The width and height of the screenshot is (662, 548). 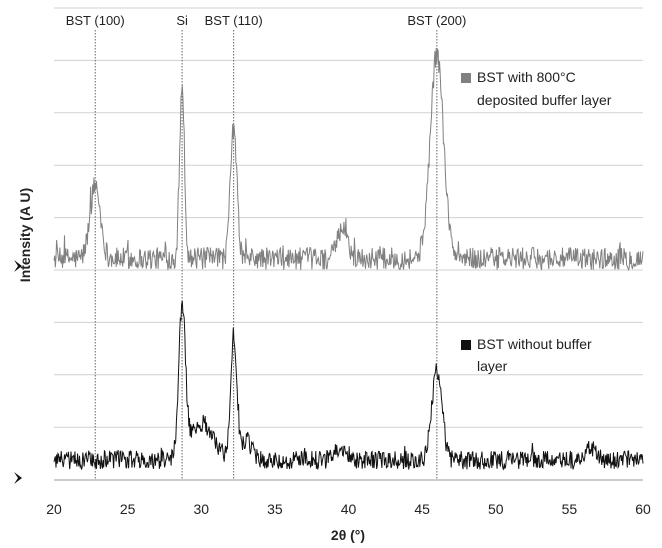 I want to click on x-tick-labels: 20 25 30 35 40 45 50 55 60, so click(x=348, y=509).